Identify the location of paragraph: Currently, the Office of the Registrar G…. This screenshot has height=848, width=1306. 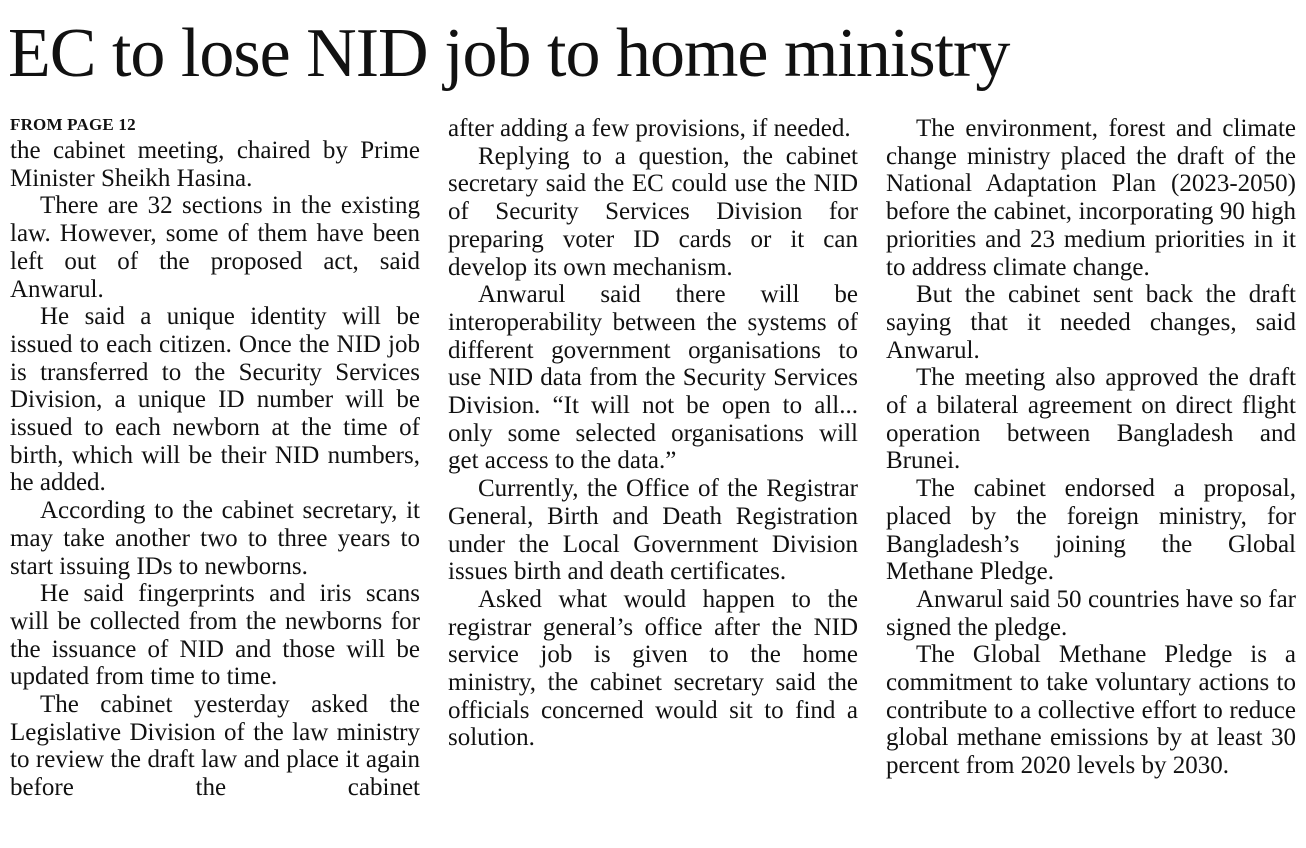
(653, 530).